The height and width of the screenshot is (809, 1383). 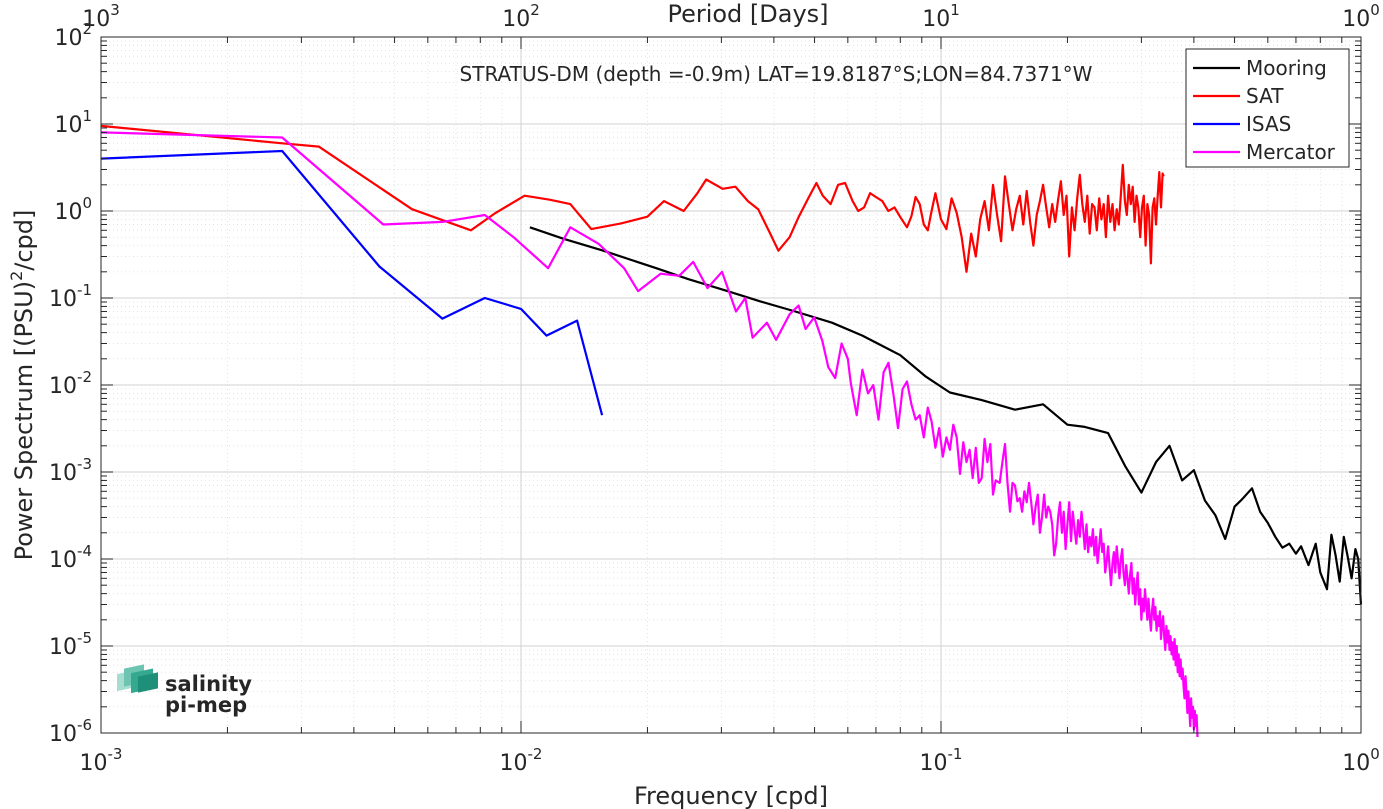 What do you see at coordinates (521, 760) in the screenshot?
I see `x-tick-label: 10⁻²` at bounding box center [521, 760].